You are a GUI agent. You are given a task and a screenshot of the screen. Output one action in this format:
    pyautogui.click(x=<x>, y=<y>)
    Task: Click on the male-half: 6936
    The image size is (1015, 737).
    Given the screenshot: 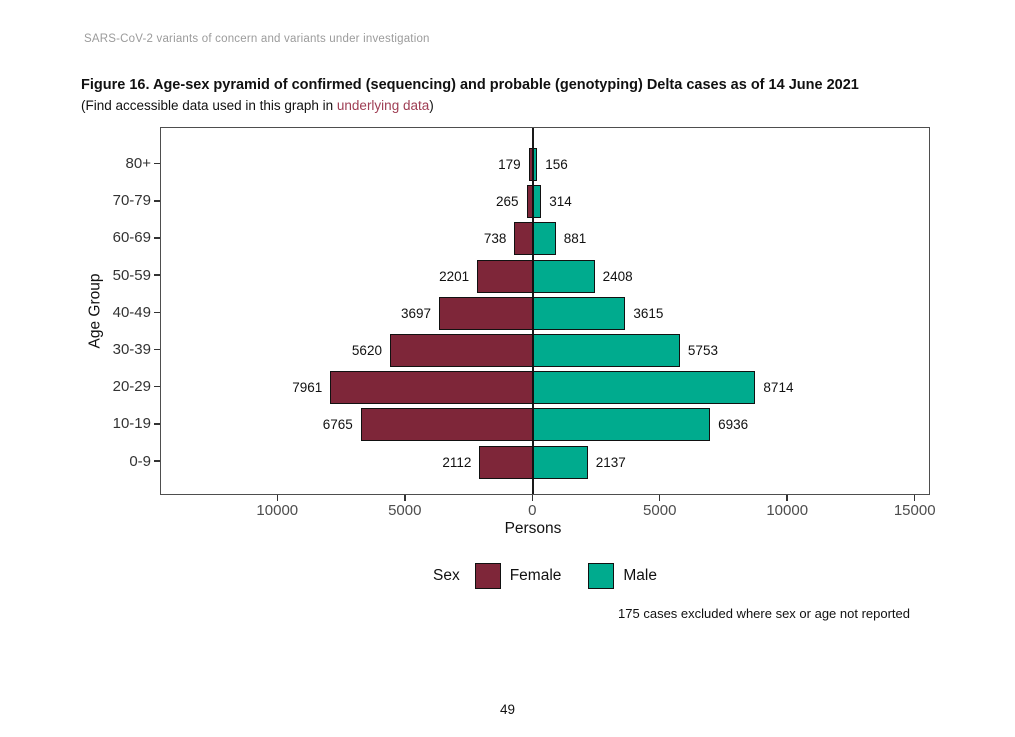 What is the action you would take?
    pyautogui.click(x=731, y=425)
    